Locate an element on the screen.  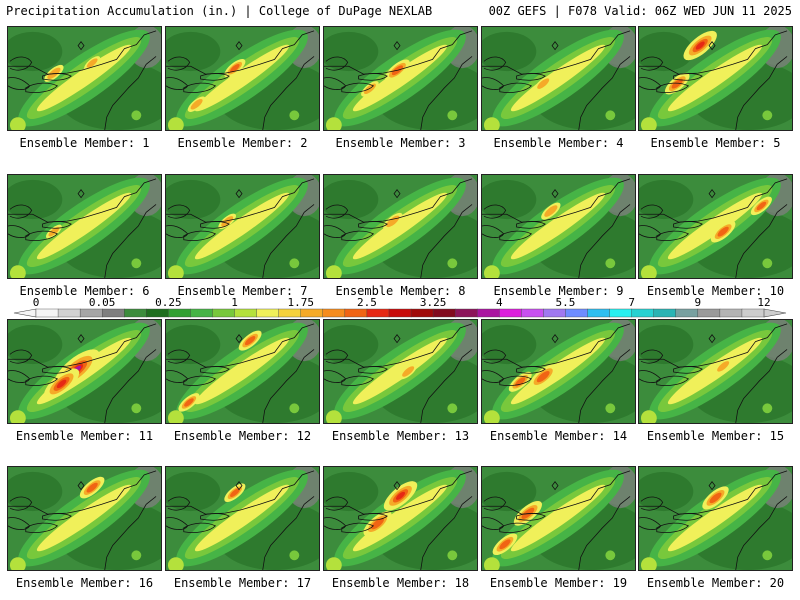
colorbar-tick-label: 1 is located at coordinates (234, 302).